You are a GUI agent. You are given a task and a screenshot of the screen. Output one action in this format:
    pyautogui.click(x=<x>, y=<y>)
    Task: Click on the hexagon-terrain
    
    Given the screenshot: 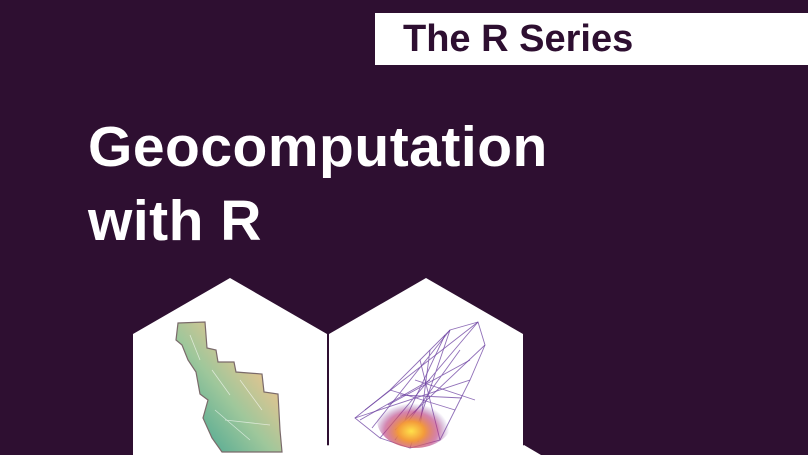 What is the action you would take?
    pyautogui.click(x=230, y=366)
    